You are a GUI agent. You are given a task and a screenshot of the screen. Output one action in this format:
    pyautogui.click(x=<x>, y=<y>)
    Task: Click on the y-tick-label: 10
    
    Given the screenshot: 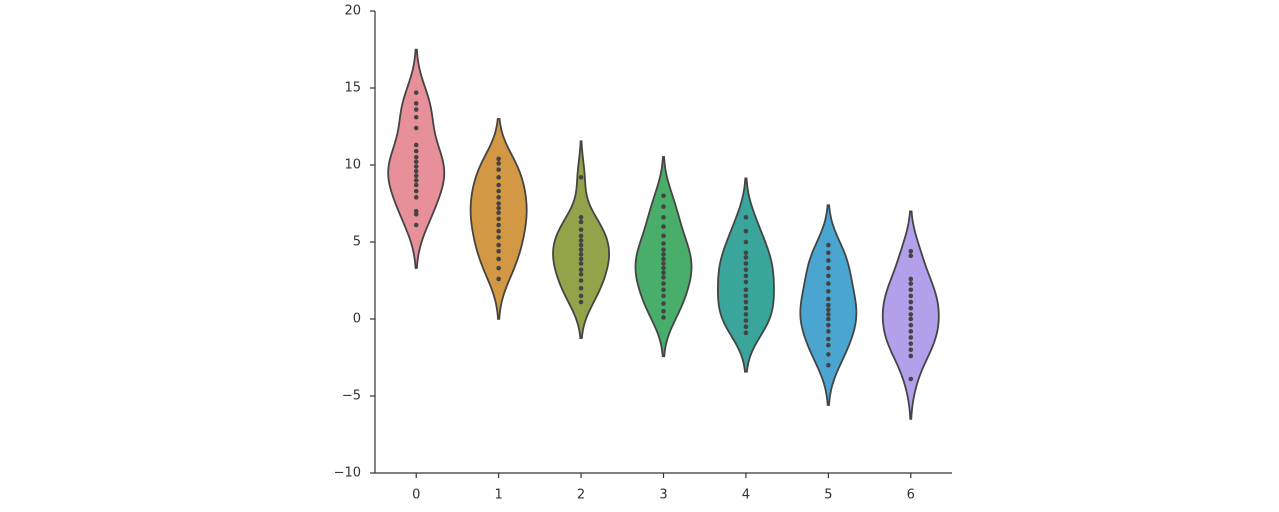 What is the action you would take?
    pyautogui.click(x=352, y=165)
    